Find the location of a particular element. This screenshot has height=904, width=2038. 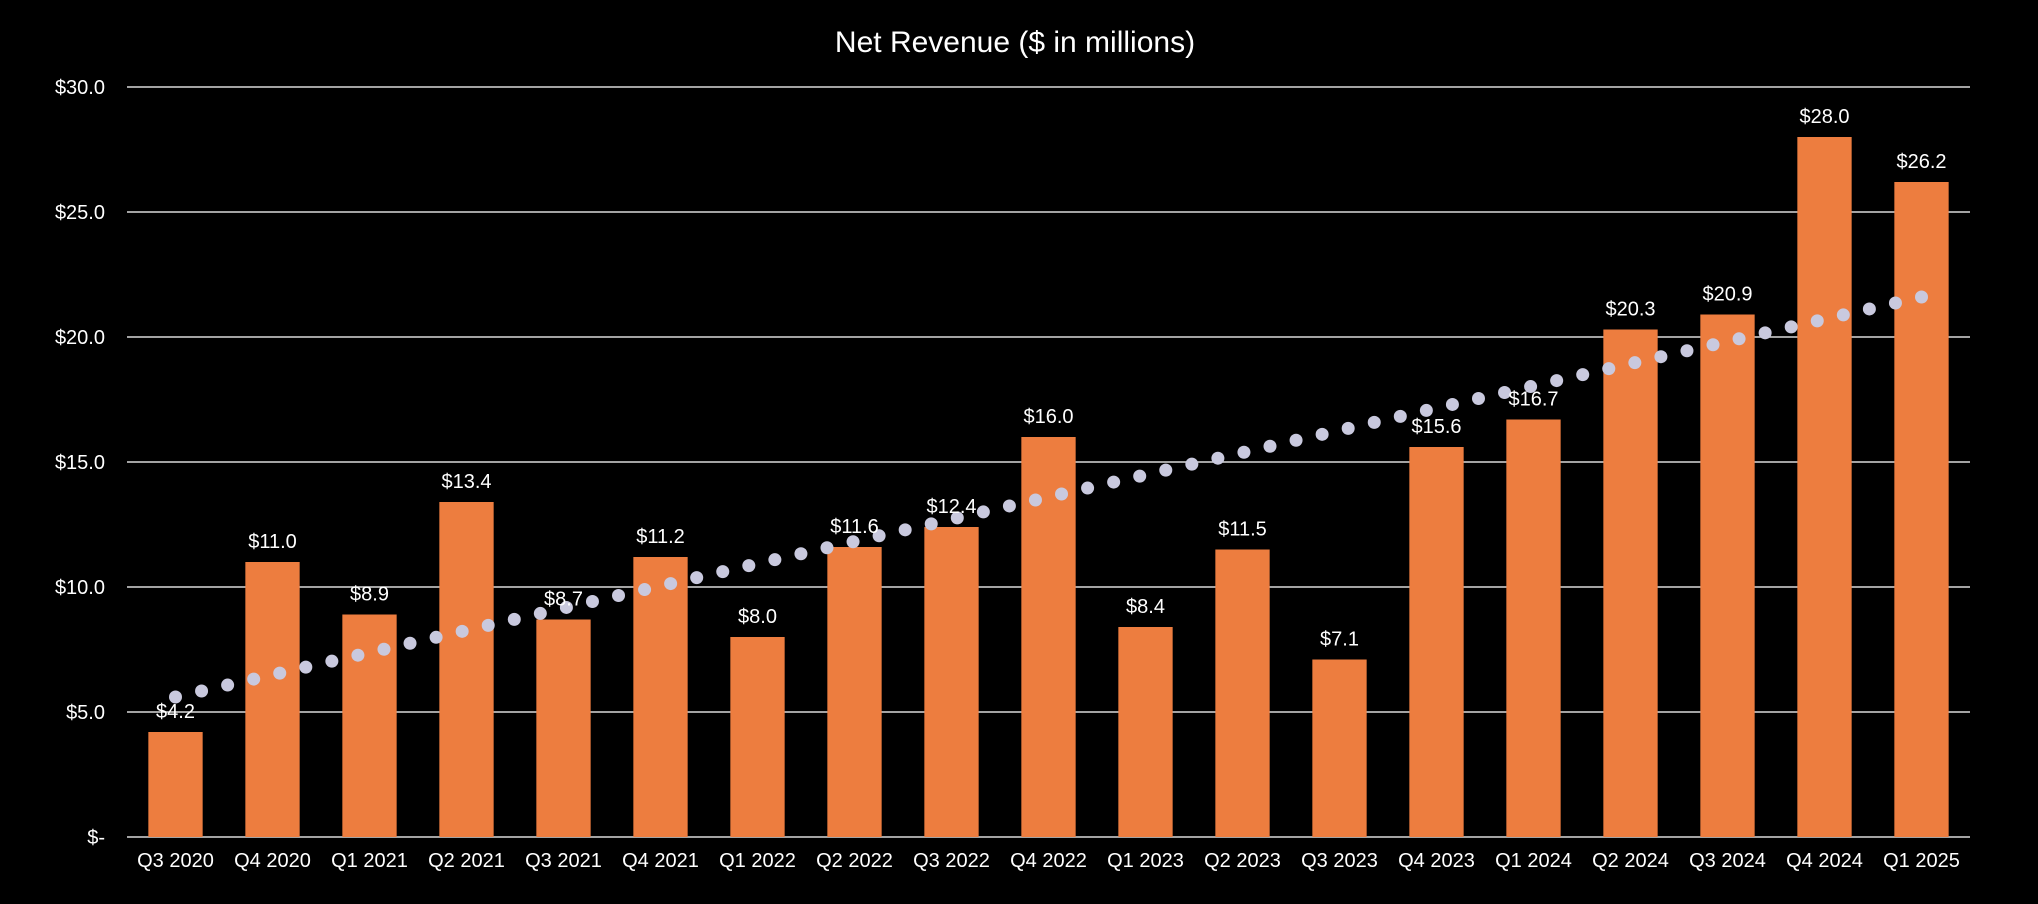

y-tick-label: $15.0 is located at coordinates (80, 463).